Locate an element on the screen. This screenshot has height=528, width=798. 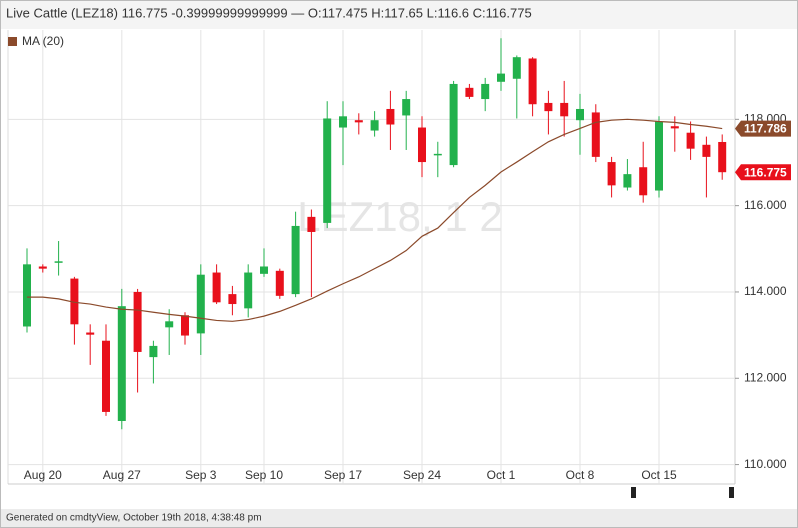
x-tick-label: Oct 1 is located at coordinates (501, 475).